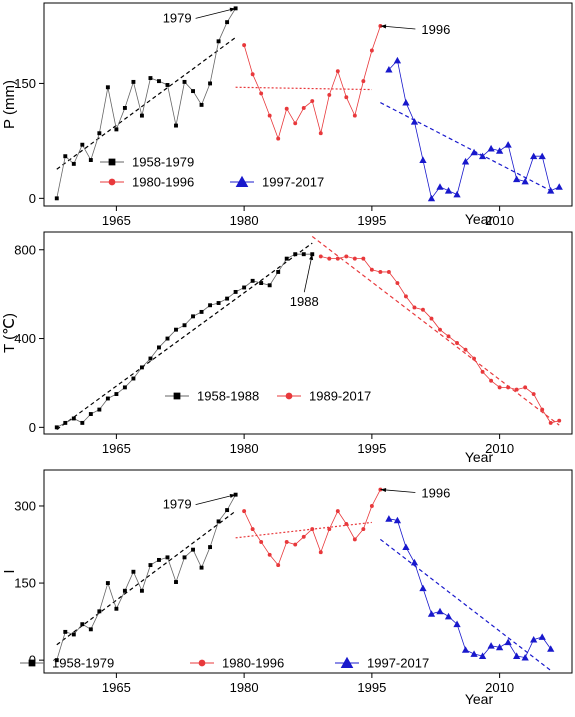 The width and height of the screenshot is (575, 717). Describe the element at coordinates (25, 338) in the screenshot. I see `y-tick-label: 400` at that location.